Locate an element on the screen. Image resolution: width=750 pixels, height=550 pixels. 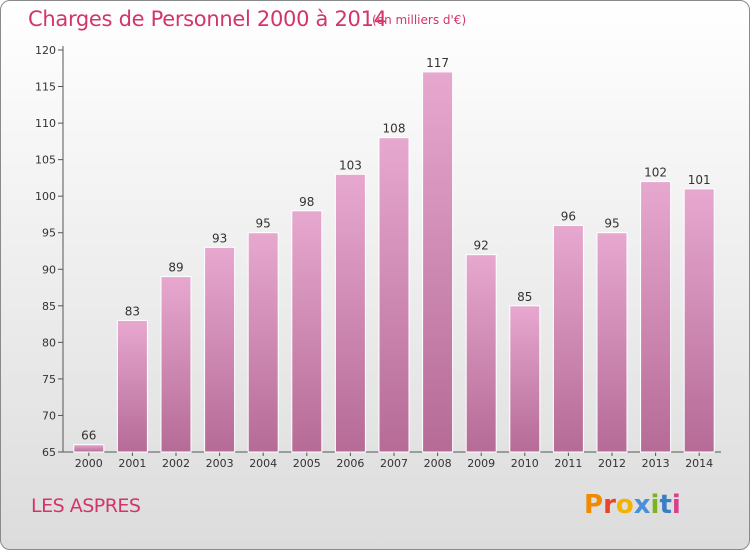
x-tick-label-2007: 2007 is located at coordinates (394, 463).